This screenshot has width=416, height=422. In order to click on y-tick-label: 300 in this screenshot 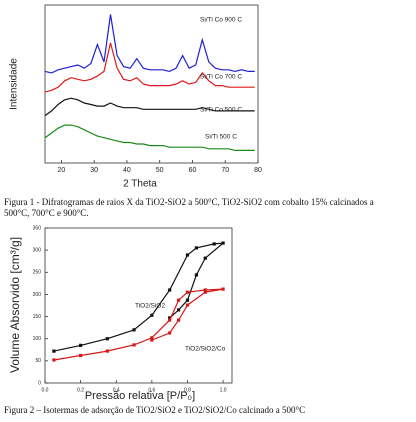, I will do `click(37, 250)`.